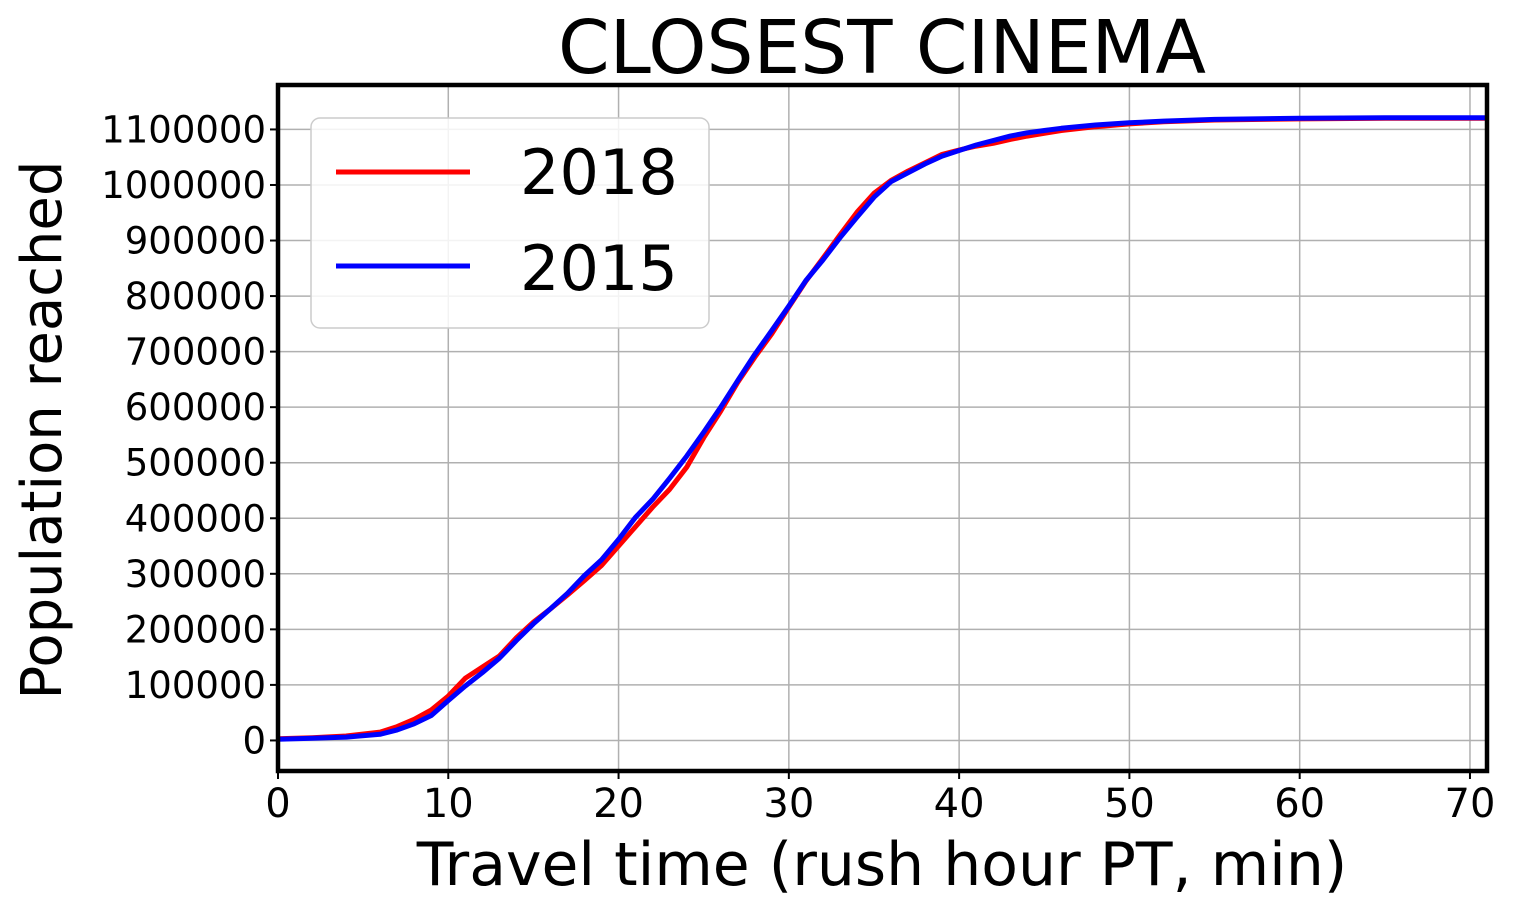  Describe the element at coordinates (618, 804) in the screenshot. I see `x-tick-label: 20` at that location.